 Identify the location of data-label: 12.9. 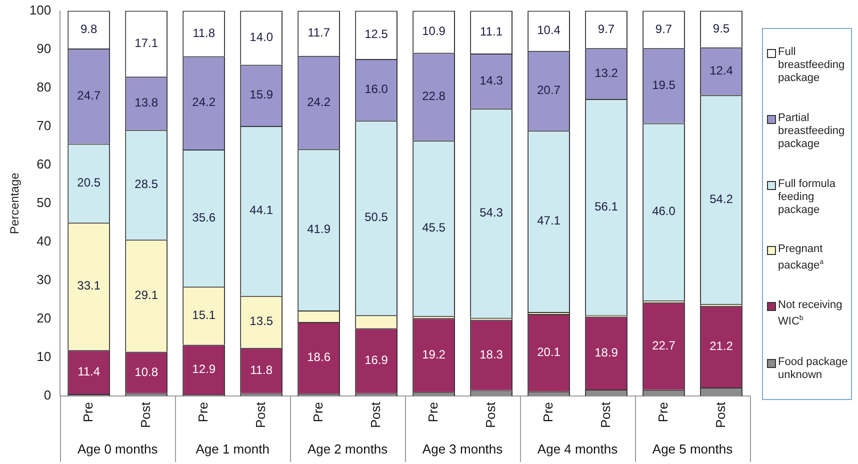
(204, 369).